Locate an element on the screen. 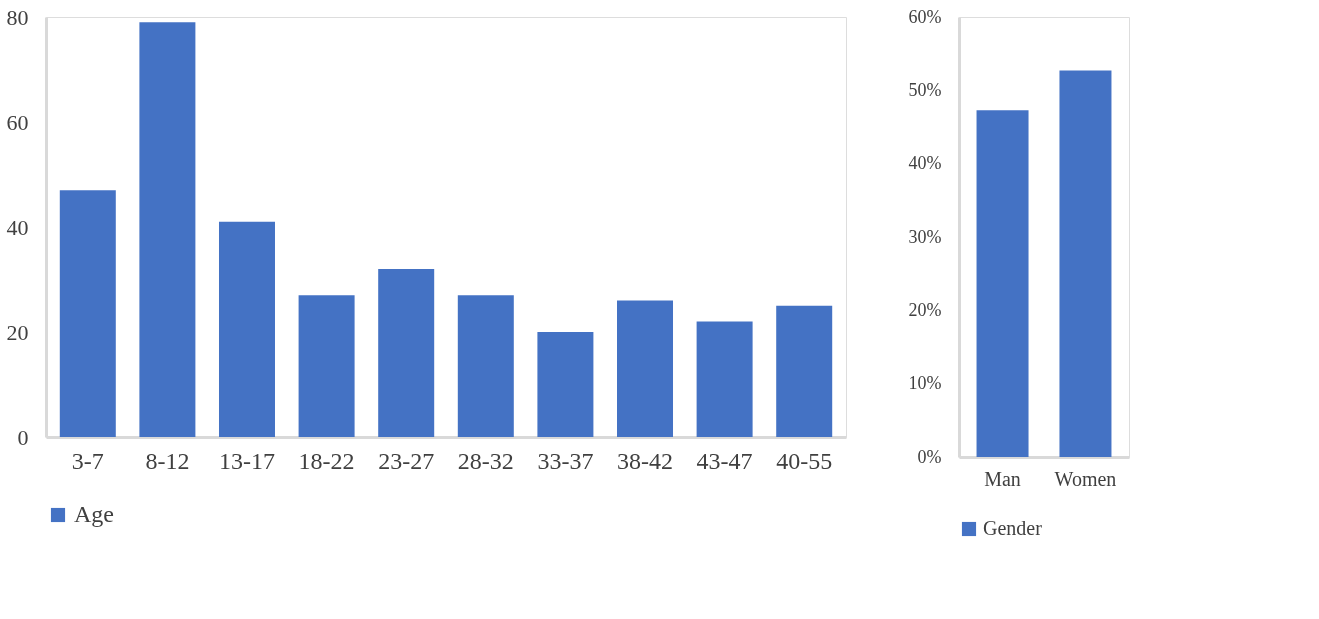 Image resolution: width=1319 pixels, height=619 pixels. x-tick-label: 40-55 is located at coordinates (804, 460).